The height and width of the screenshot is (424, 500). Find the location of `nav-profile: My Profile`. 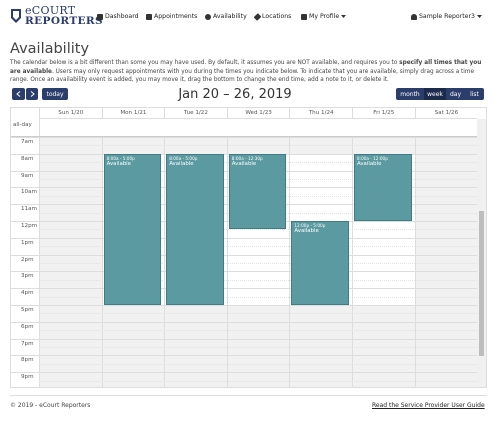

nav-profile: My Profile is located at coordinates (324, 16).